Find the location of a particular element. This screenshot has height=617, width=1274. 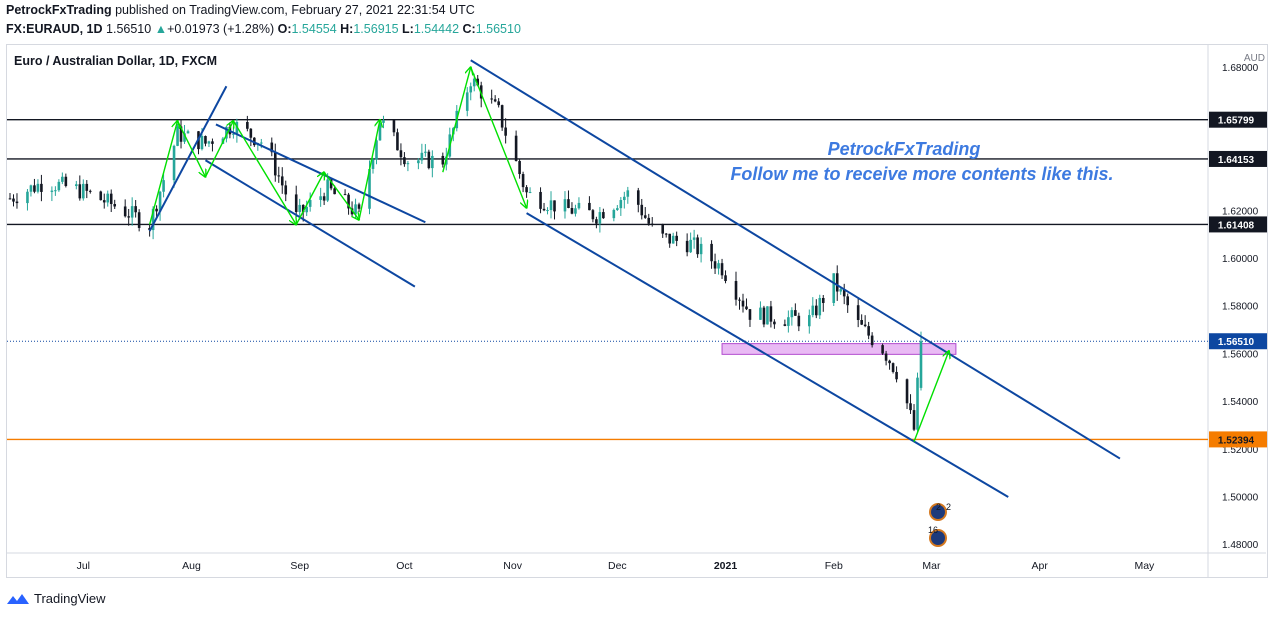

footer-brand: TradingView is located at coordinates (56, 598).